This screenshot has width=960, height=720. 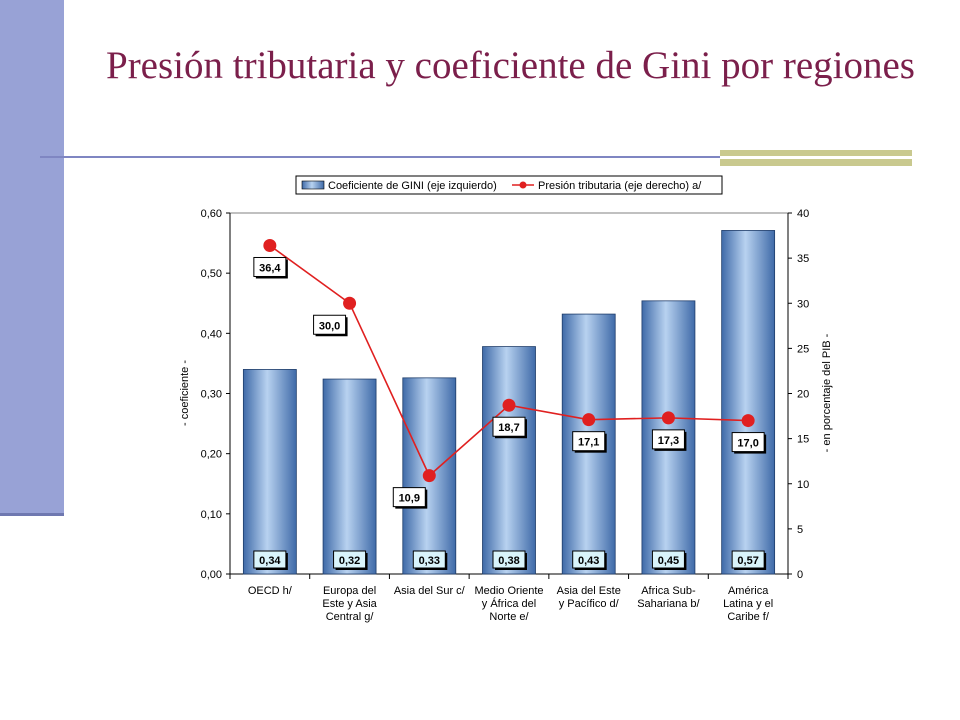 What do you see at coordinates (800, 575) in the screenshot?
I see `right-tick-label: 0` at bounding box center [800, 575].